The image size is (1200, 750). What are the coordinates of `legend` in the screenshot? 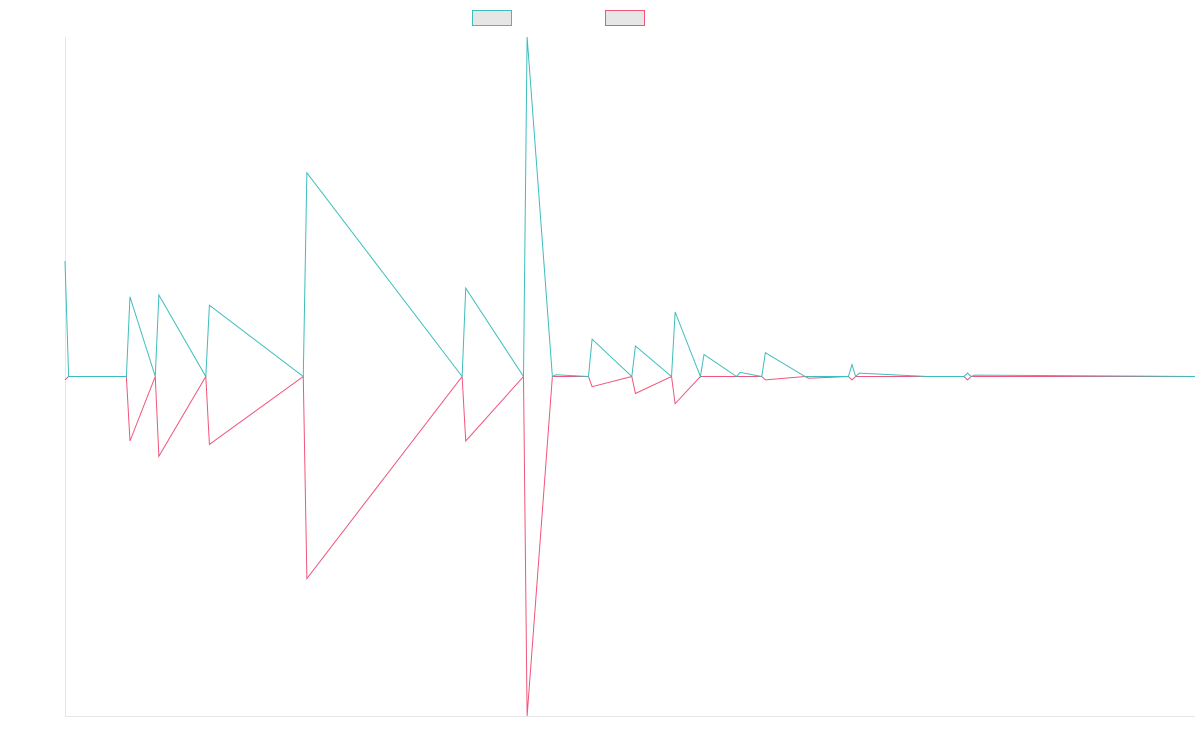 It's located at (558, 18).